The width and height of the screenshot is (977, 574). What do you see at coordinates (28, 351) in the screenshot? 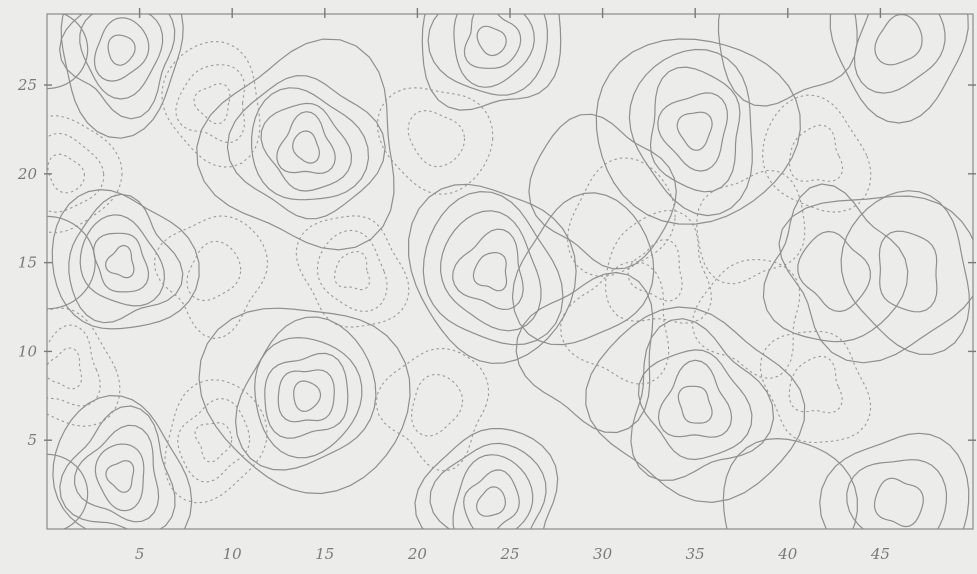
I see `y-tick-label: 10` at bounding box center [28, 351].